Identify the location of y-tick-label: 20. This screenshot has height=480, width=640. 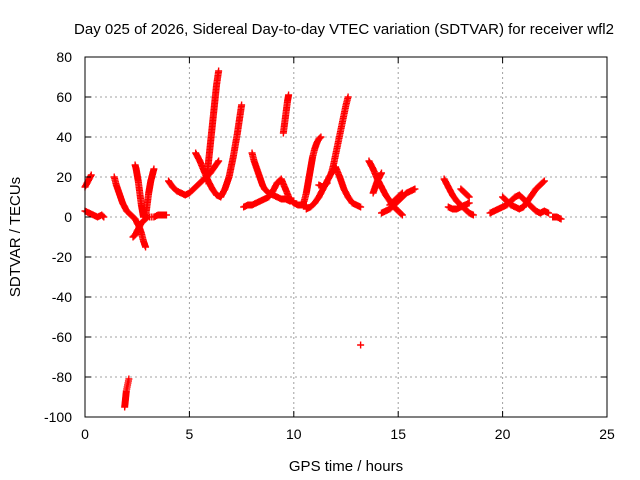
(64, 177).